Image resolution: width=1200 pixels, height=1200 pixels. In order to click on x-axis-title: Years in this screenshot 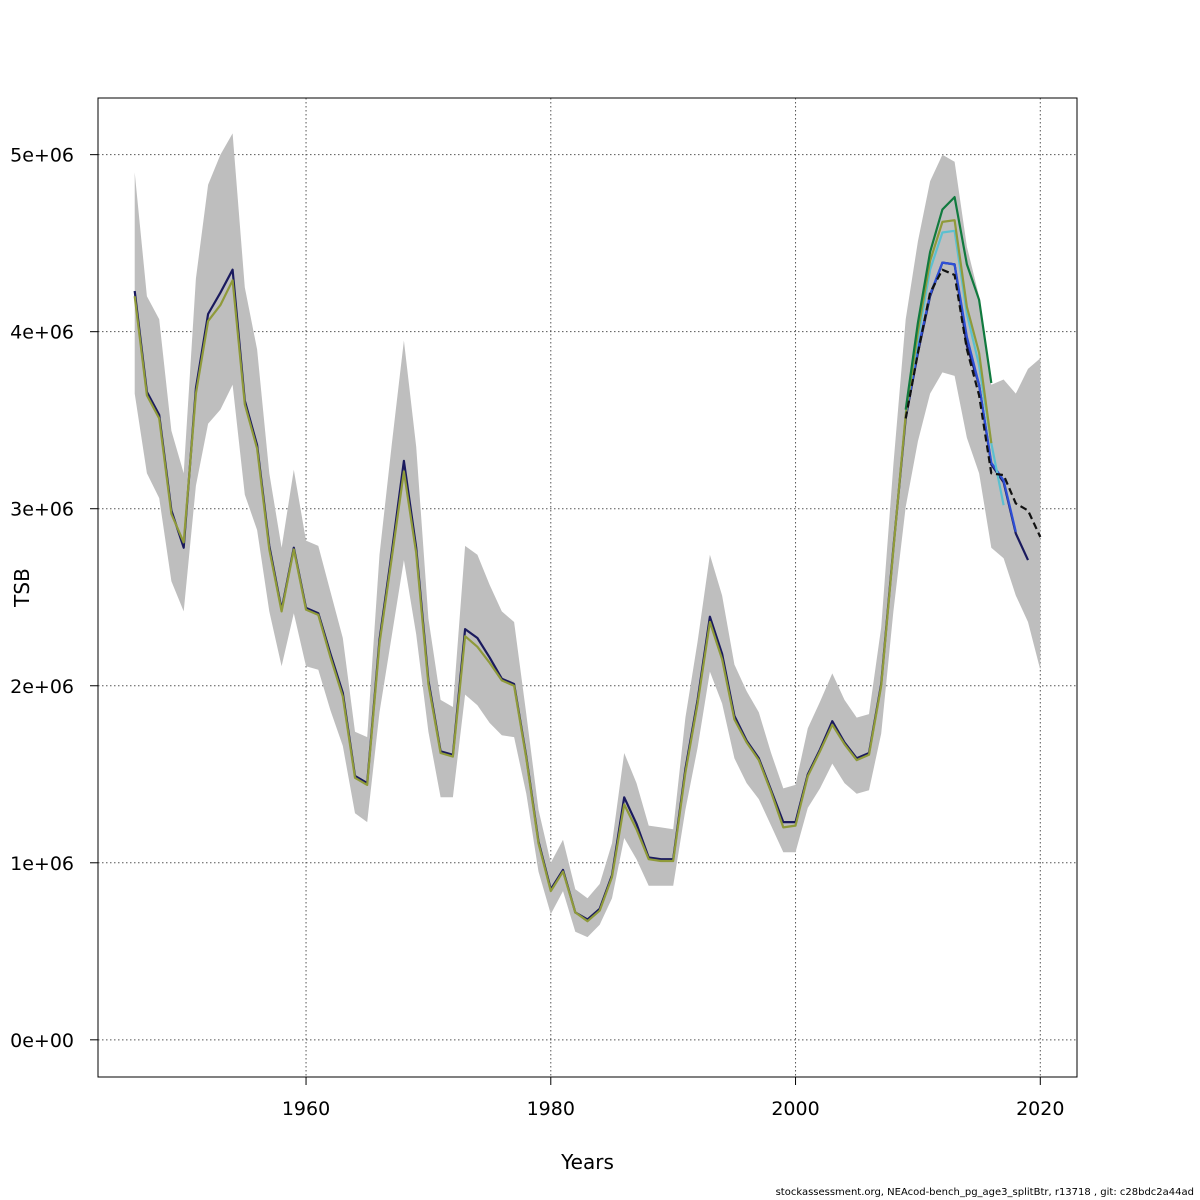, I will do `click(587, 1162)`.